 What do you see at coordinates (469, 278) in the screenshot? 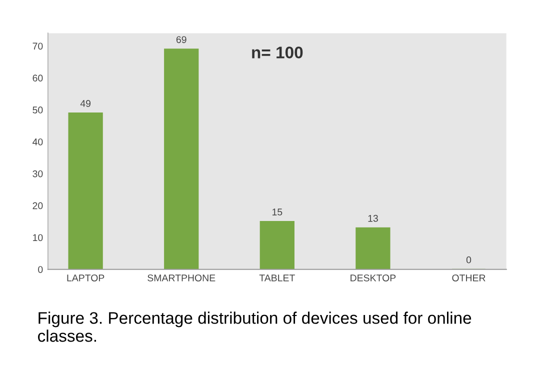
I see `x-tick-label: OTHER` at bounding box center [469, 278].